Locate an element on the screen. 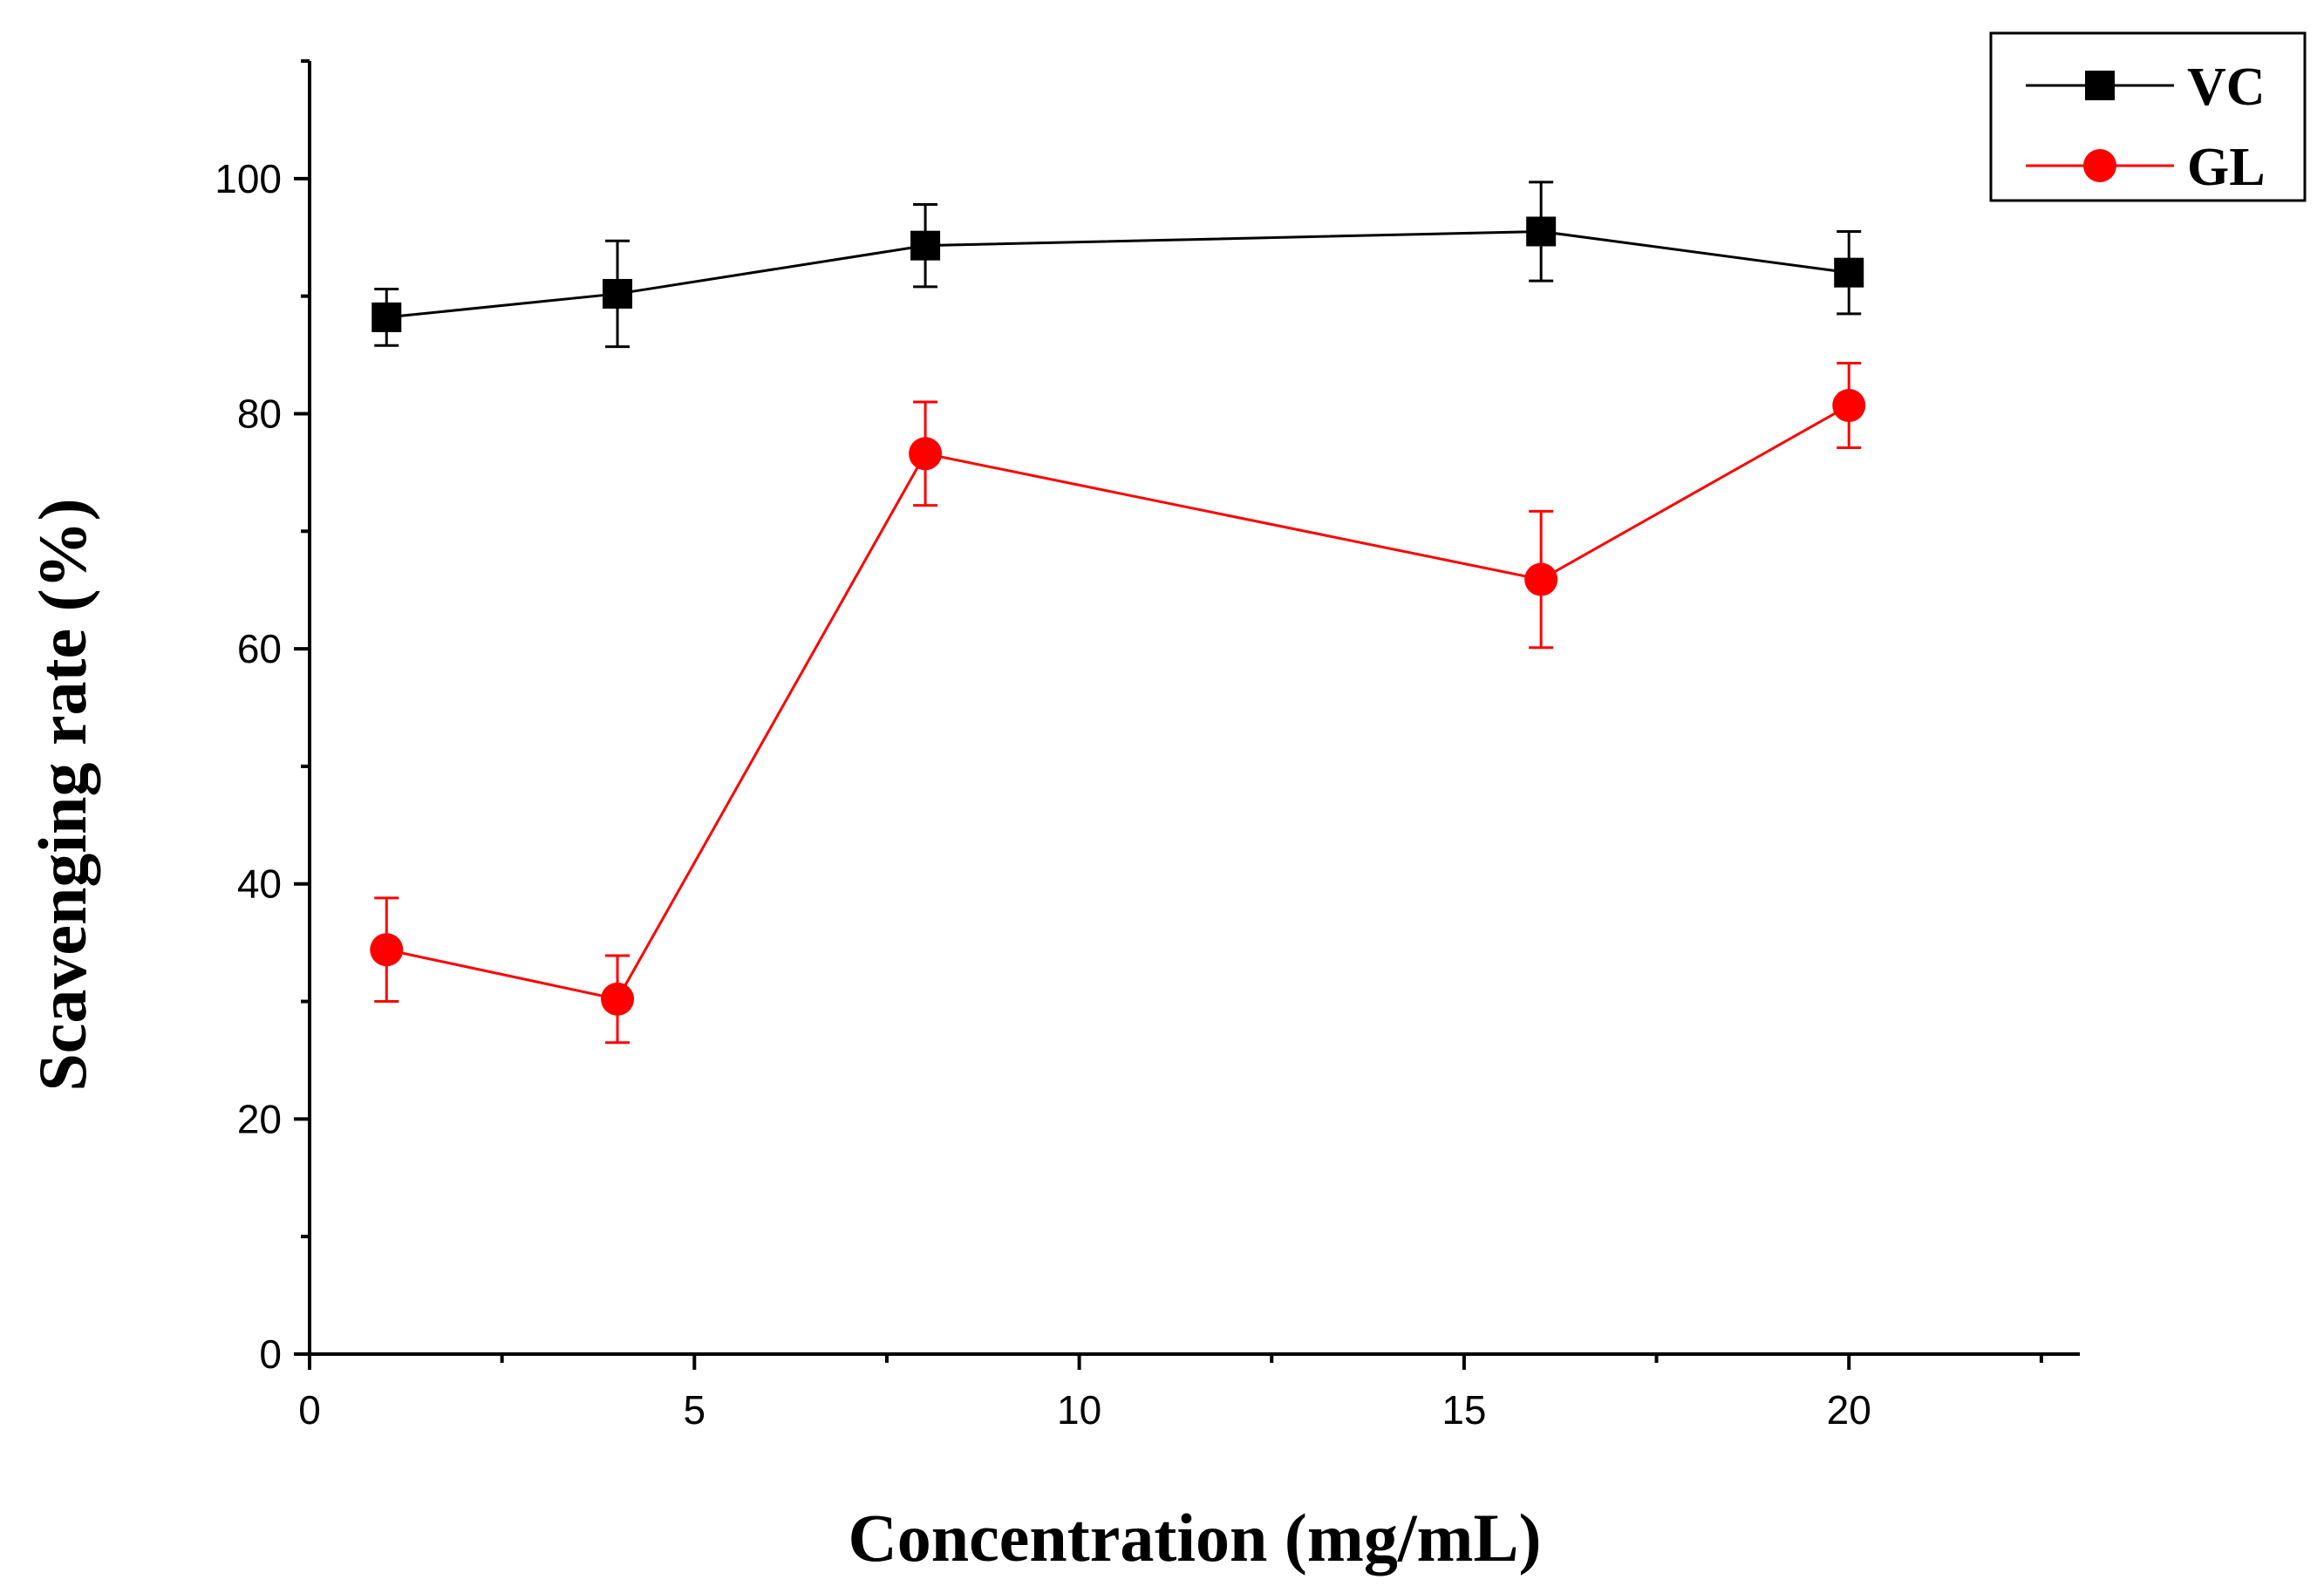 Image resolution: width=2324 pixels, height=1593 pixels. legend-label-vc: VC is located at coordinates (2226, 87).